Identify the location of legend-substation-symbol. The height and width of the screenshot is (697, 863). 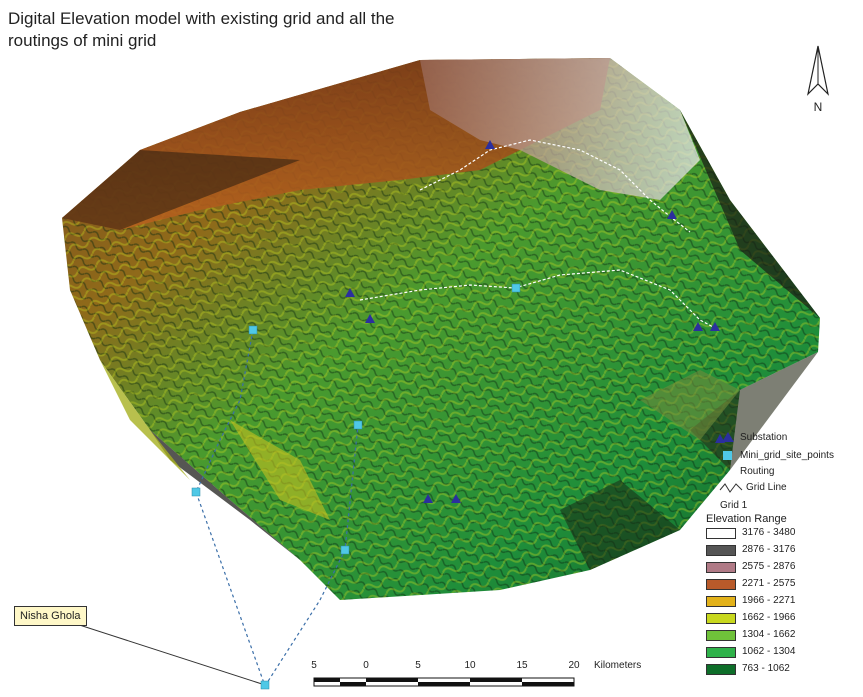
(728, 437).